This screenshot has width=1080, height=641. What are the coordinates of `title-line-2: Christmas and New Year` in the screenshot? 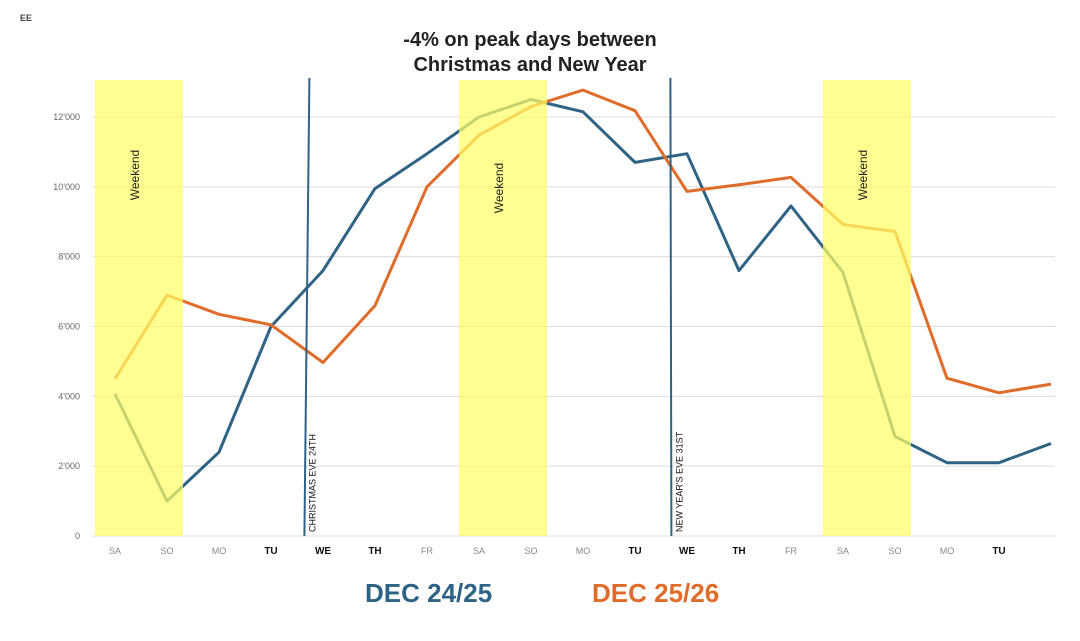 It's located at (530, 65).